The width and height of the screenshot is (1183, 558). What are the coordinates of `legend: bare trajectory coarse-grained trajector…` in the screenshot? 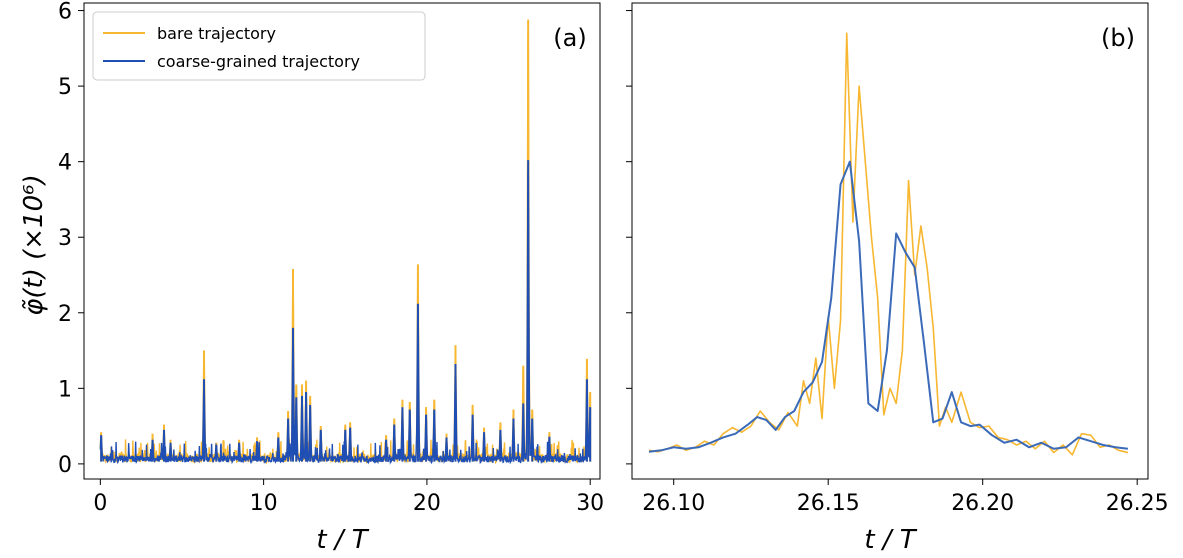 It's located at (259, 46).